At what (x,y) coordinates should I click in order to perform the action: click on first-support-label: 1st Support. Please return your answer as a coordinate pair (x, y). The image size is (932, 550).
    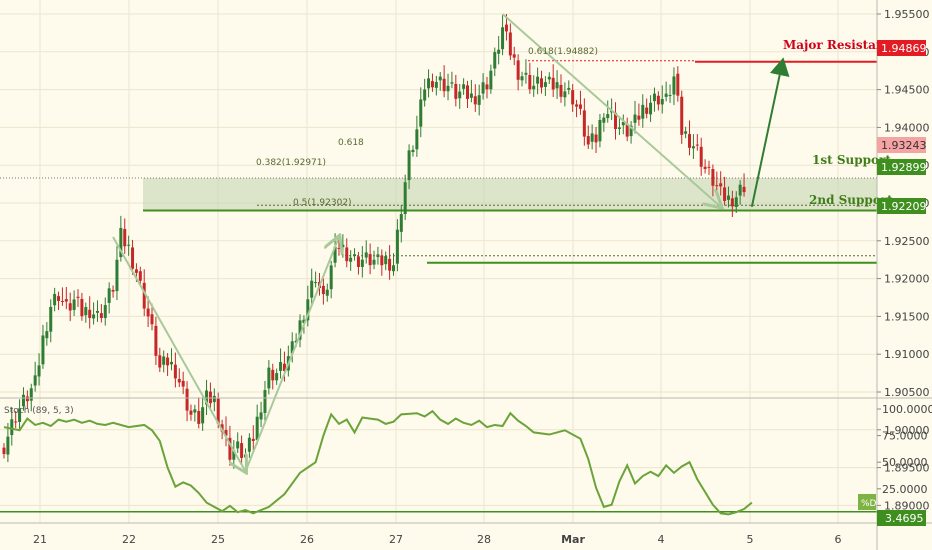
    Looking at the image, I should click on (851, 160).